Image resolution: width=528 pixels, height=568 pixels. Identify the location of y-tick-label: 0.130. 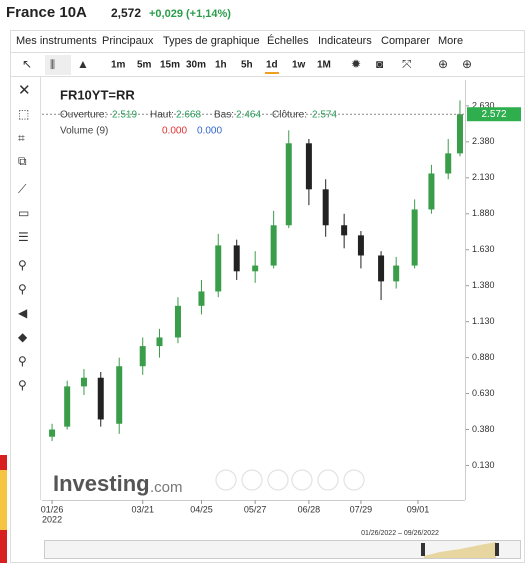
(483, 465).